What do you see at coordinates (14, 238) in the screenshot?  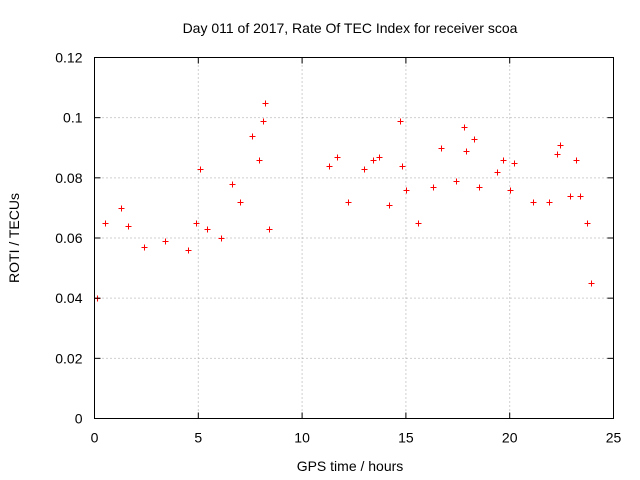 I see `y-axis-label: ROTI / TECUs` at bounding box center [14, 238].